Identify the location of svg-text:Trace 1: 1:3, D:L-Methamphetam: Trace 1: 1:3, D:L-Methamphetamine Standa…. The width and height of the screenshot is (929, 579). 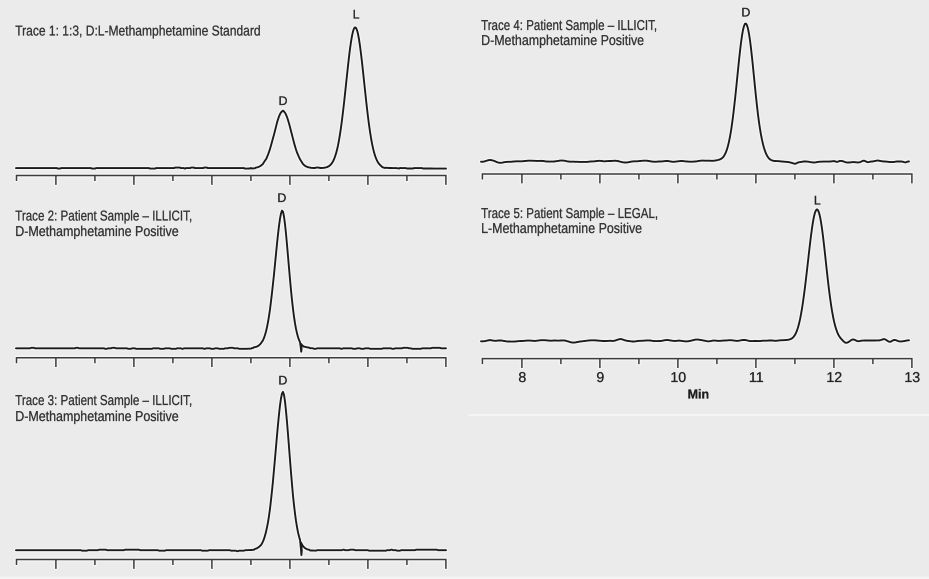
(137, 31).